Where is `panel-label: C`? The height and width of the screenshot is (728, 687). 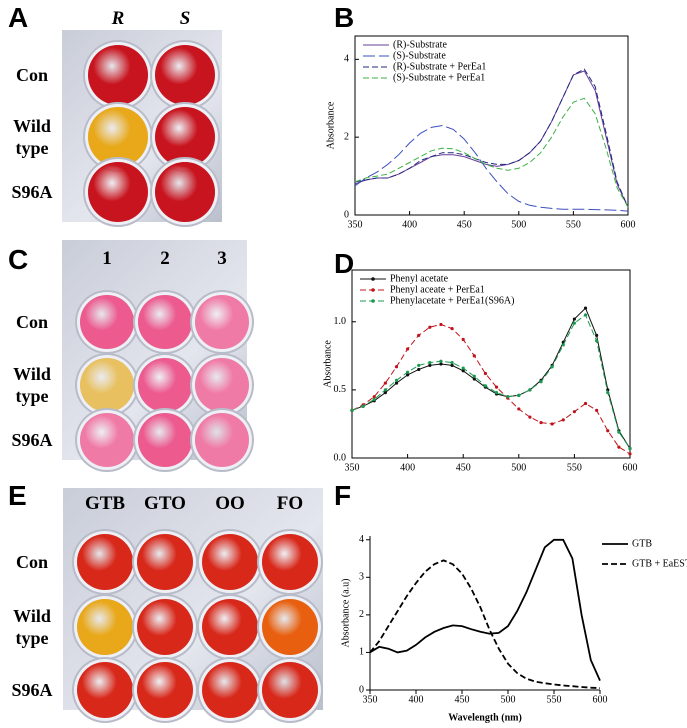 panel-label: C is located at coordinates (18, 259).